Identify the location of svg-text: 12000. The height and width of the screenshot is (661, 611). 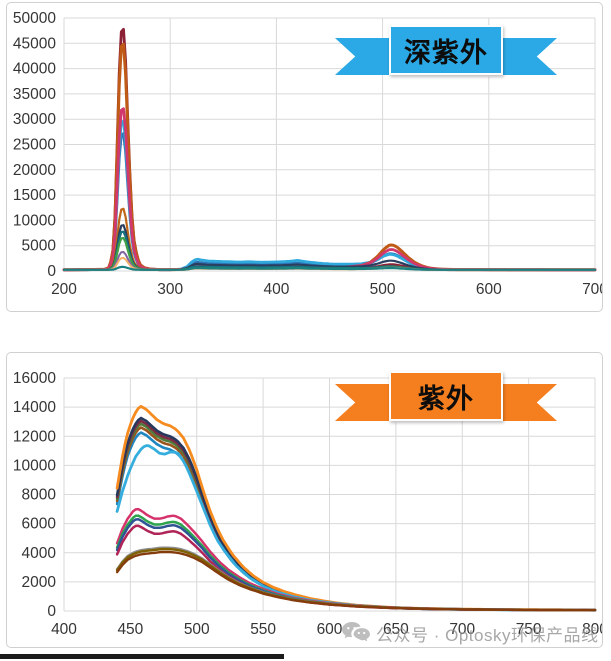
(34, 436).